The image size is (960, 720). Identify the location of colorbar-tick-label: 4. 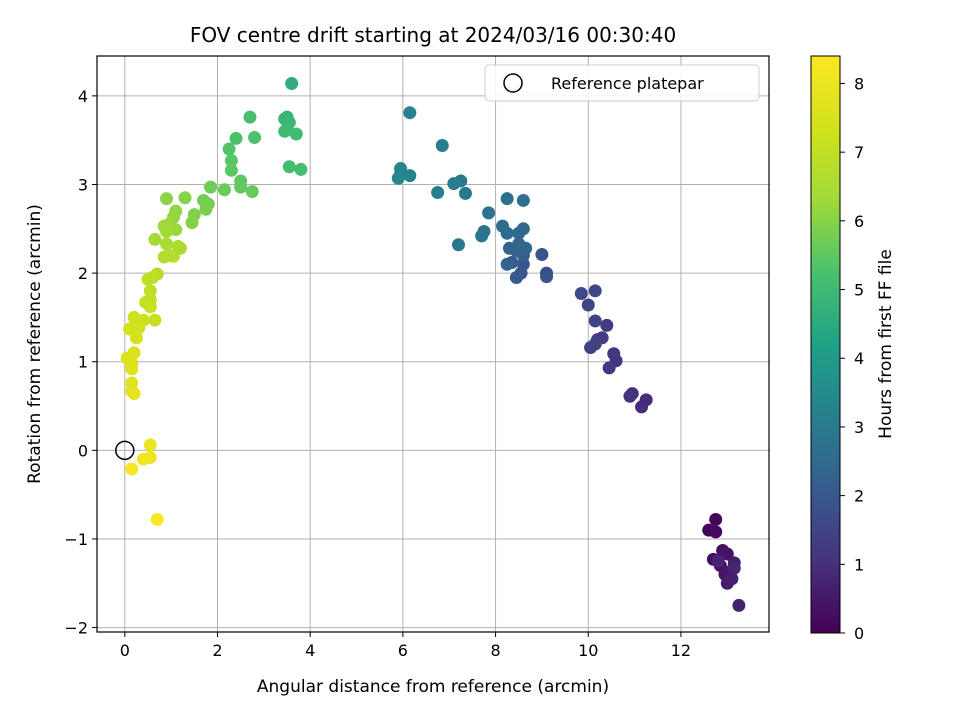
(859, 358).